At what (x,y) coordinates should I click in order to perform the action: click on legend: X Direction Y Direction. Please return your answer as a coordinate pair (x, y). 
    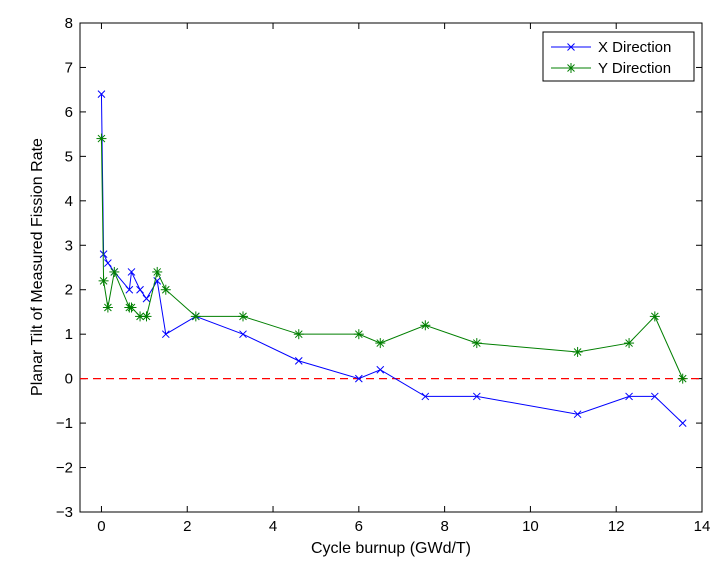
    Looking at the image, I should click on (618, 56).